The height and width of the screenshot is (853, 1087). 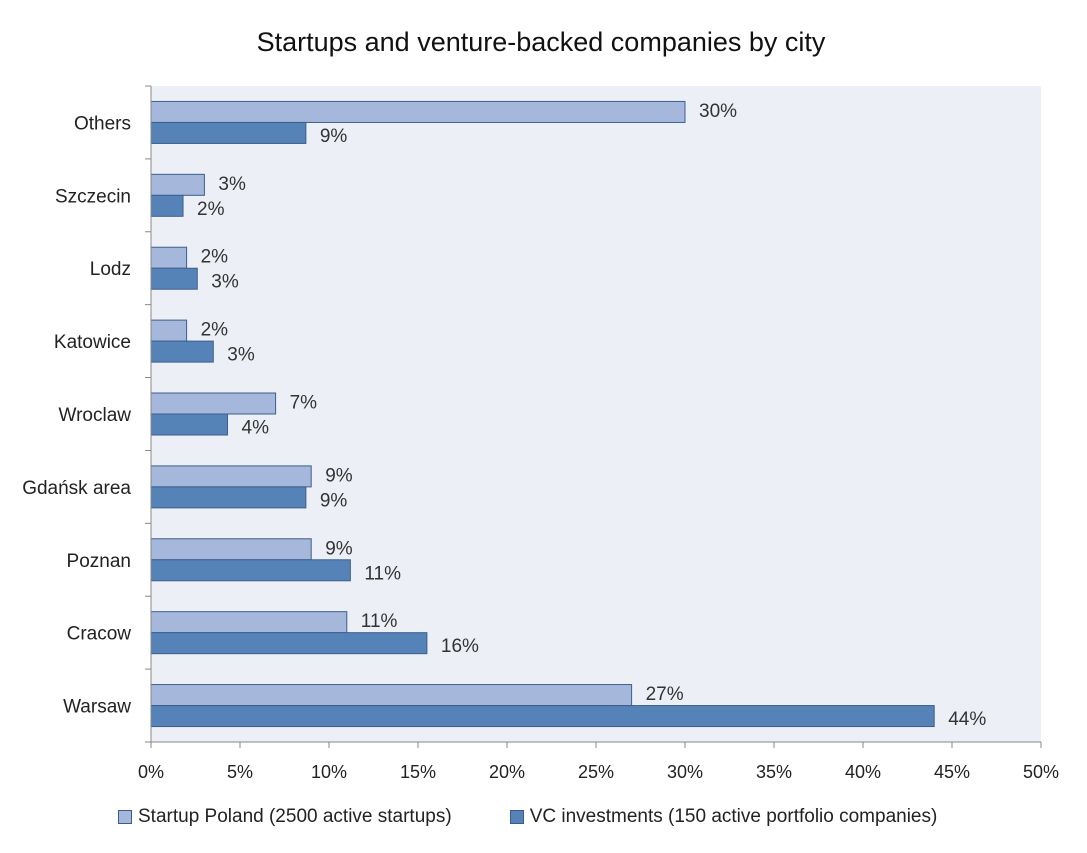 What do you see at coordinates (334, 500) in the screenshot?
I see `data-label-vc-investments-gda-sk-area: 9%` at bounding box center [334, 500].